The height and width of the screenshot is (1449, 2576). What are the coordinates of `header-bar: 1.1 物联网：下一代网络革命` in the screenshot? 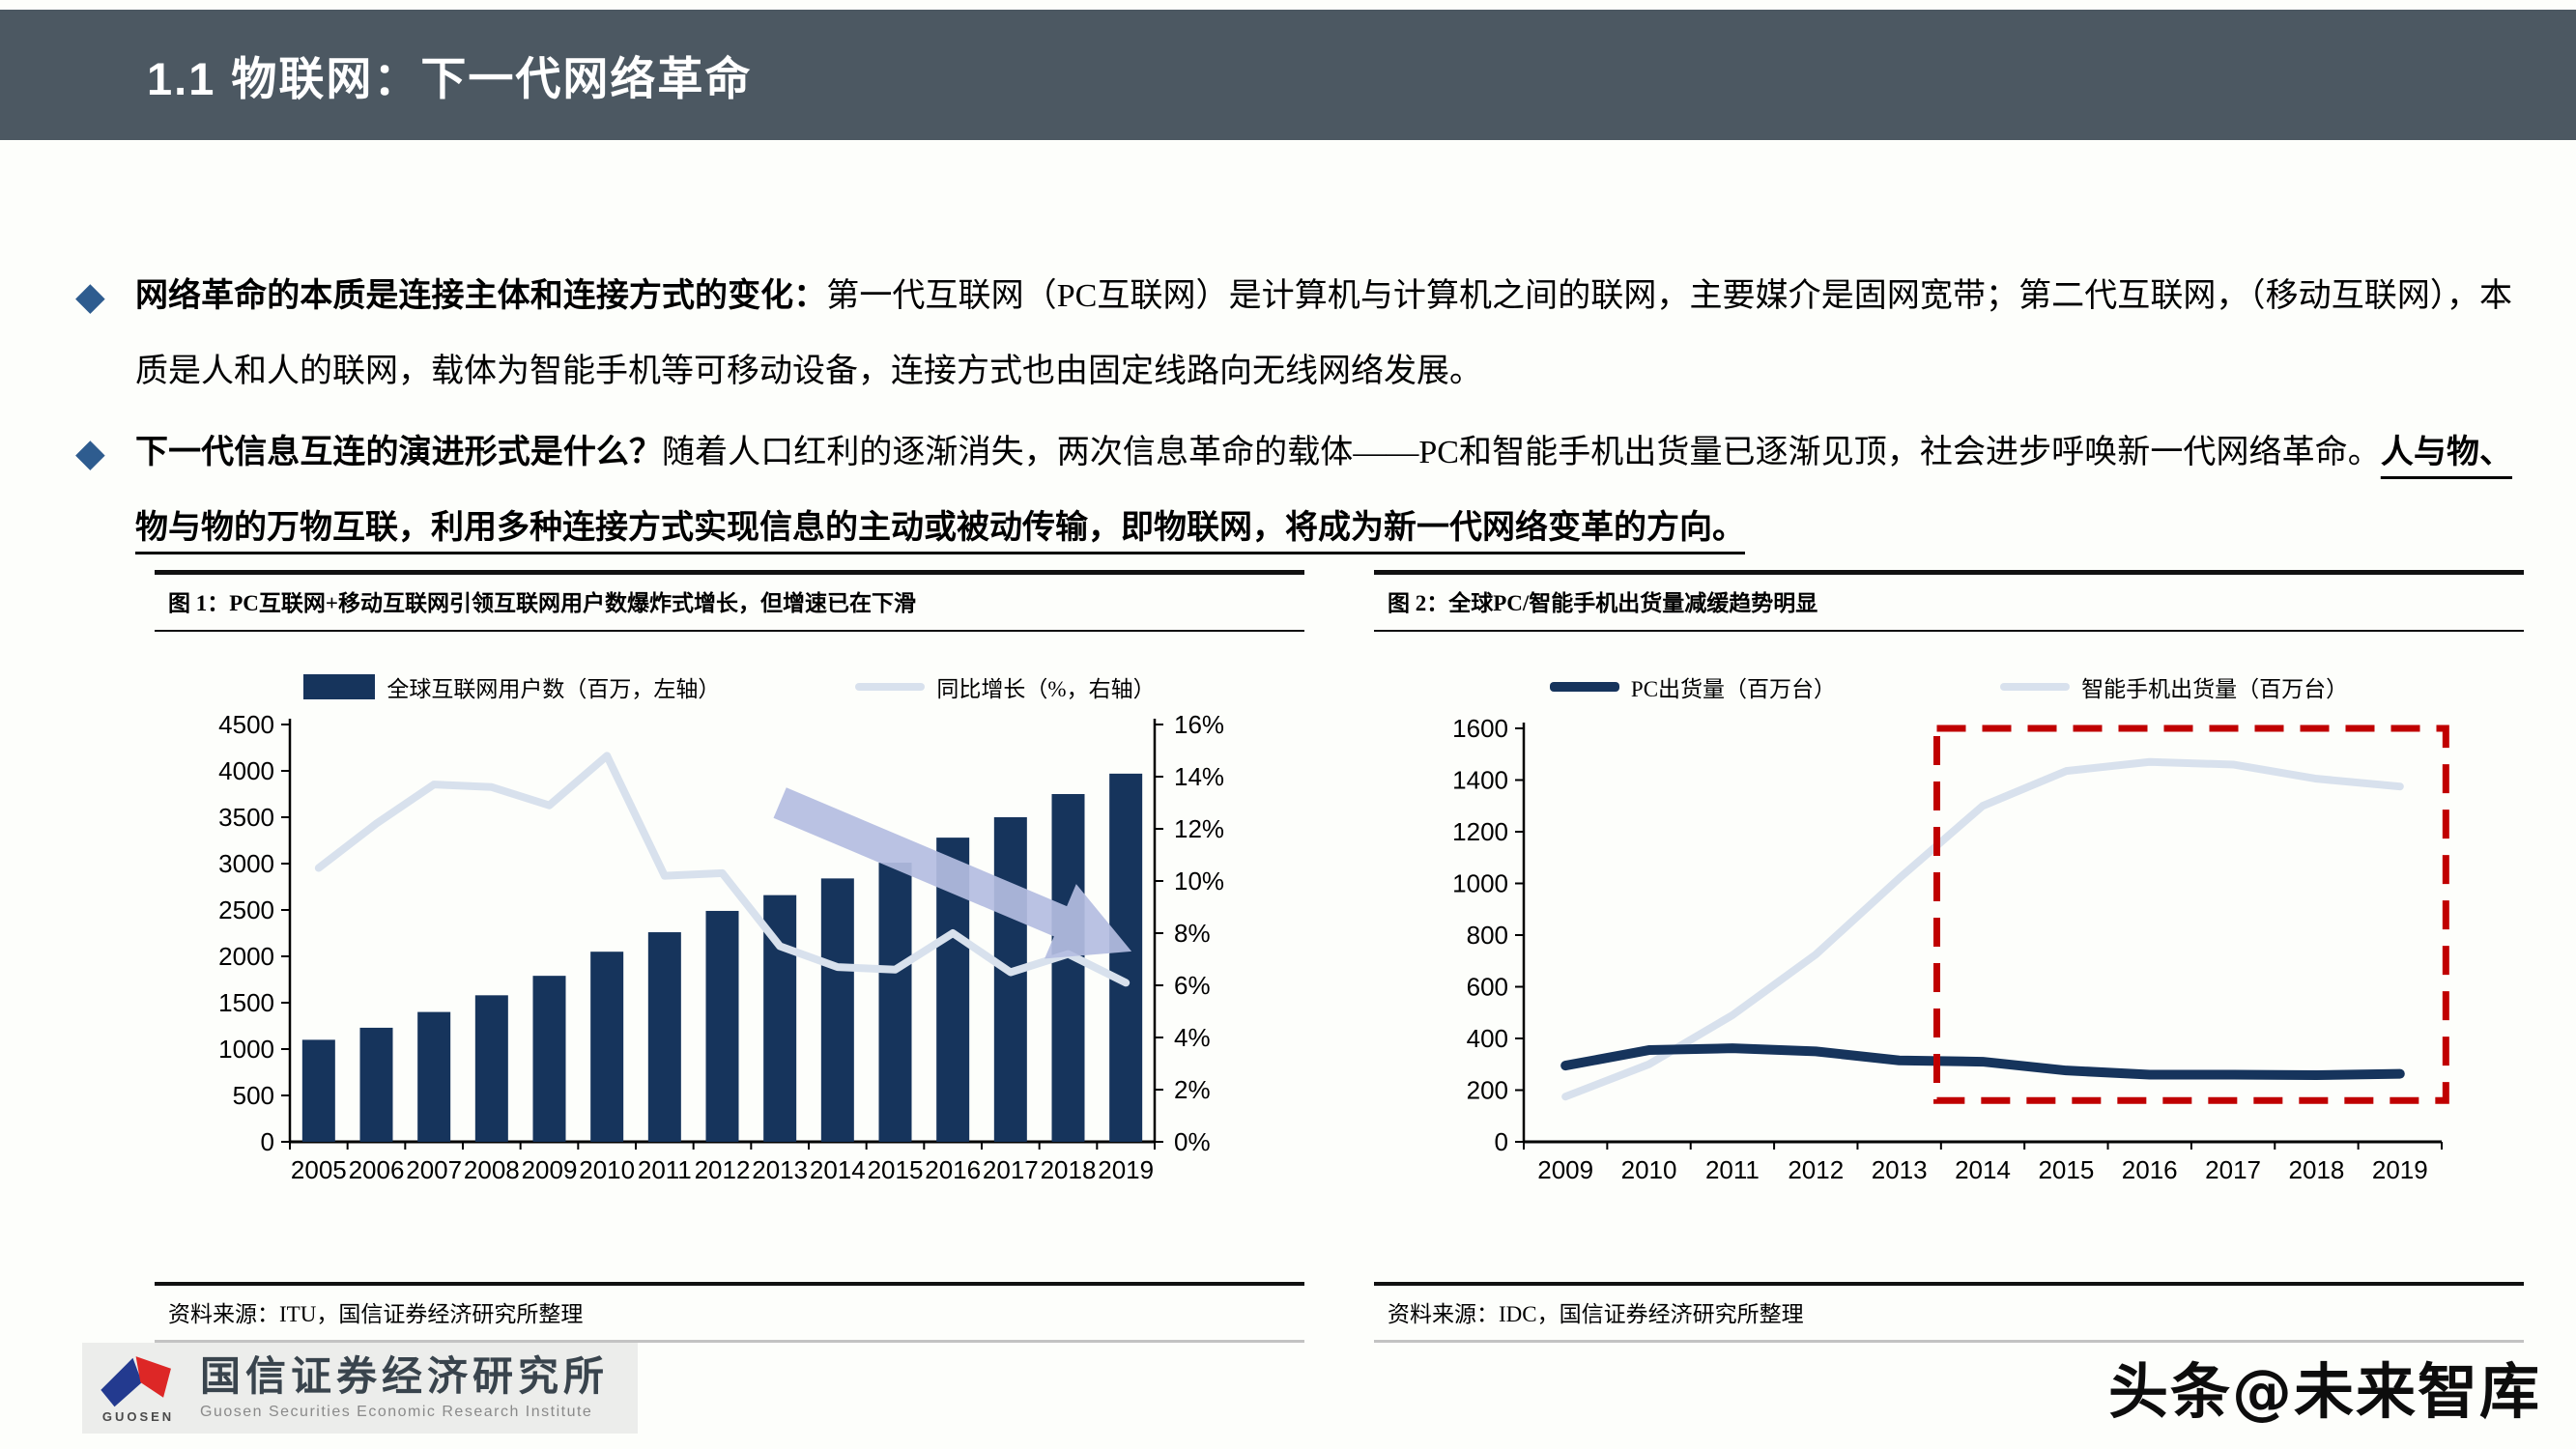 It's located at (1288, 75).